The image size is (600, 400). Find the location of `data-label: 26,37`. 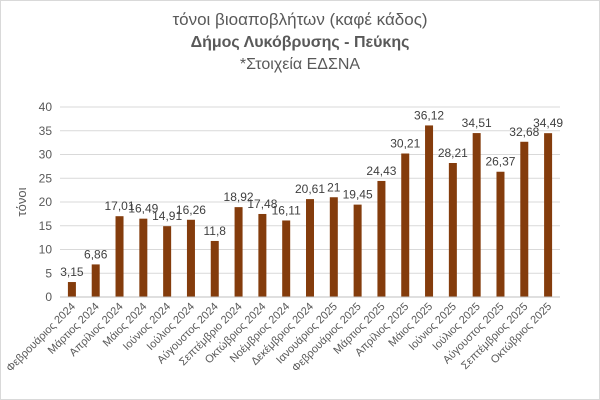

data-label: 26,37 is located at coordinates (500, 162).